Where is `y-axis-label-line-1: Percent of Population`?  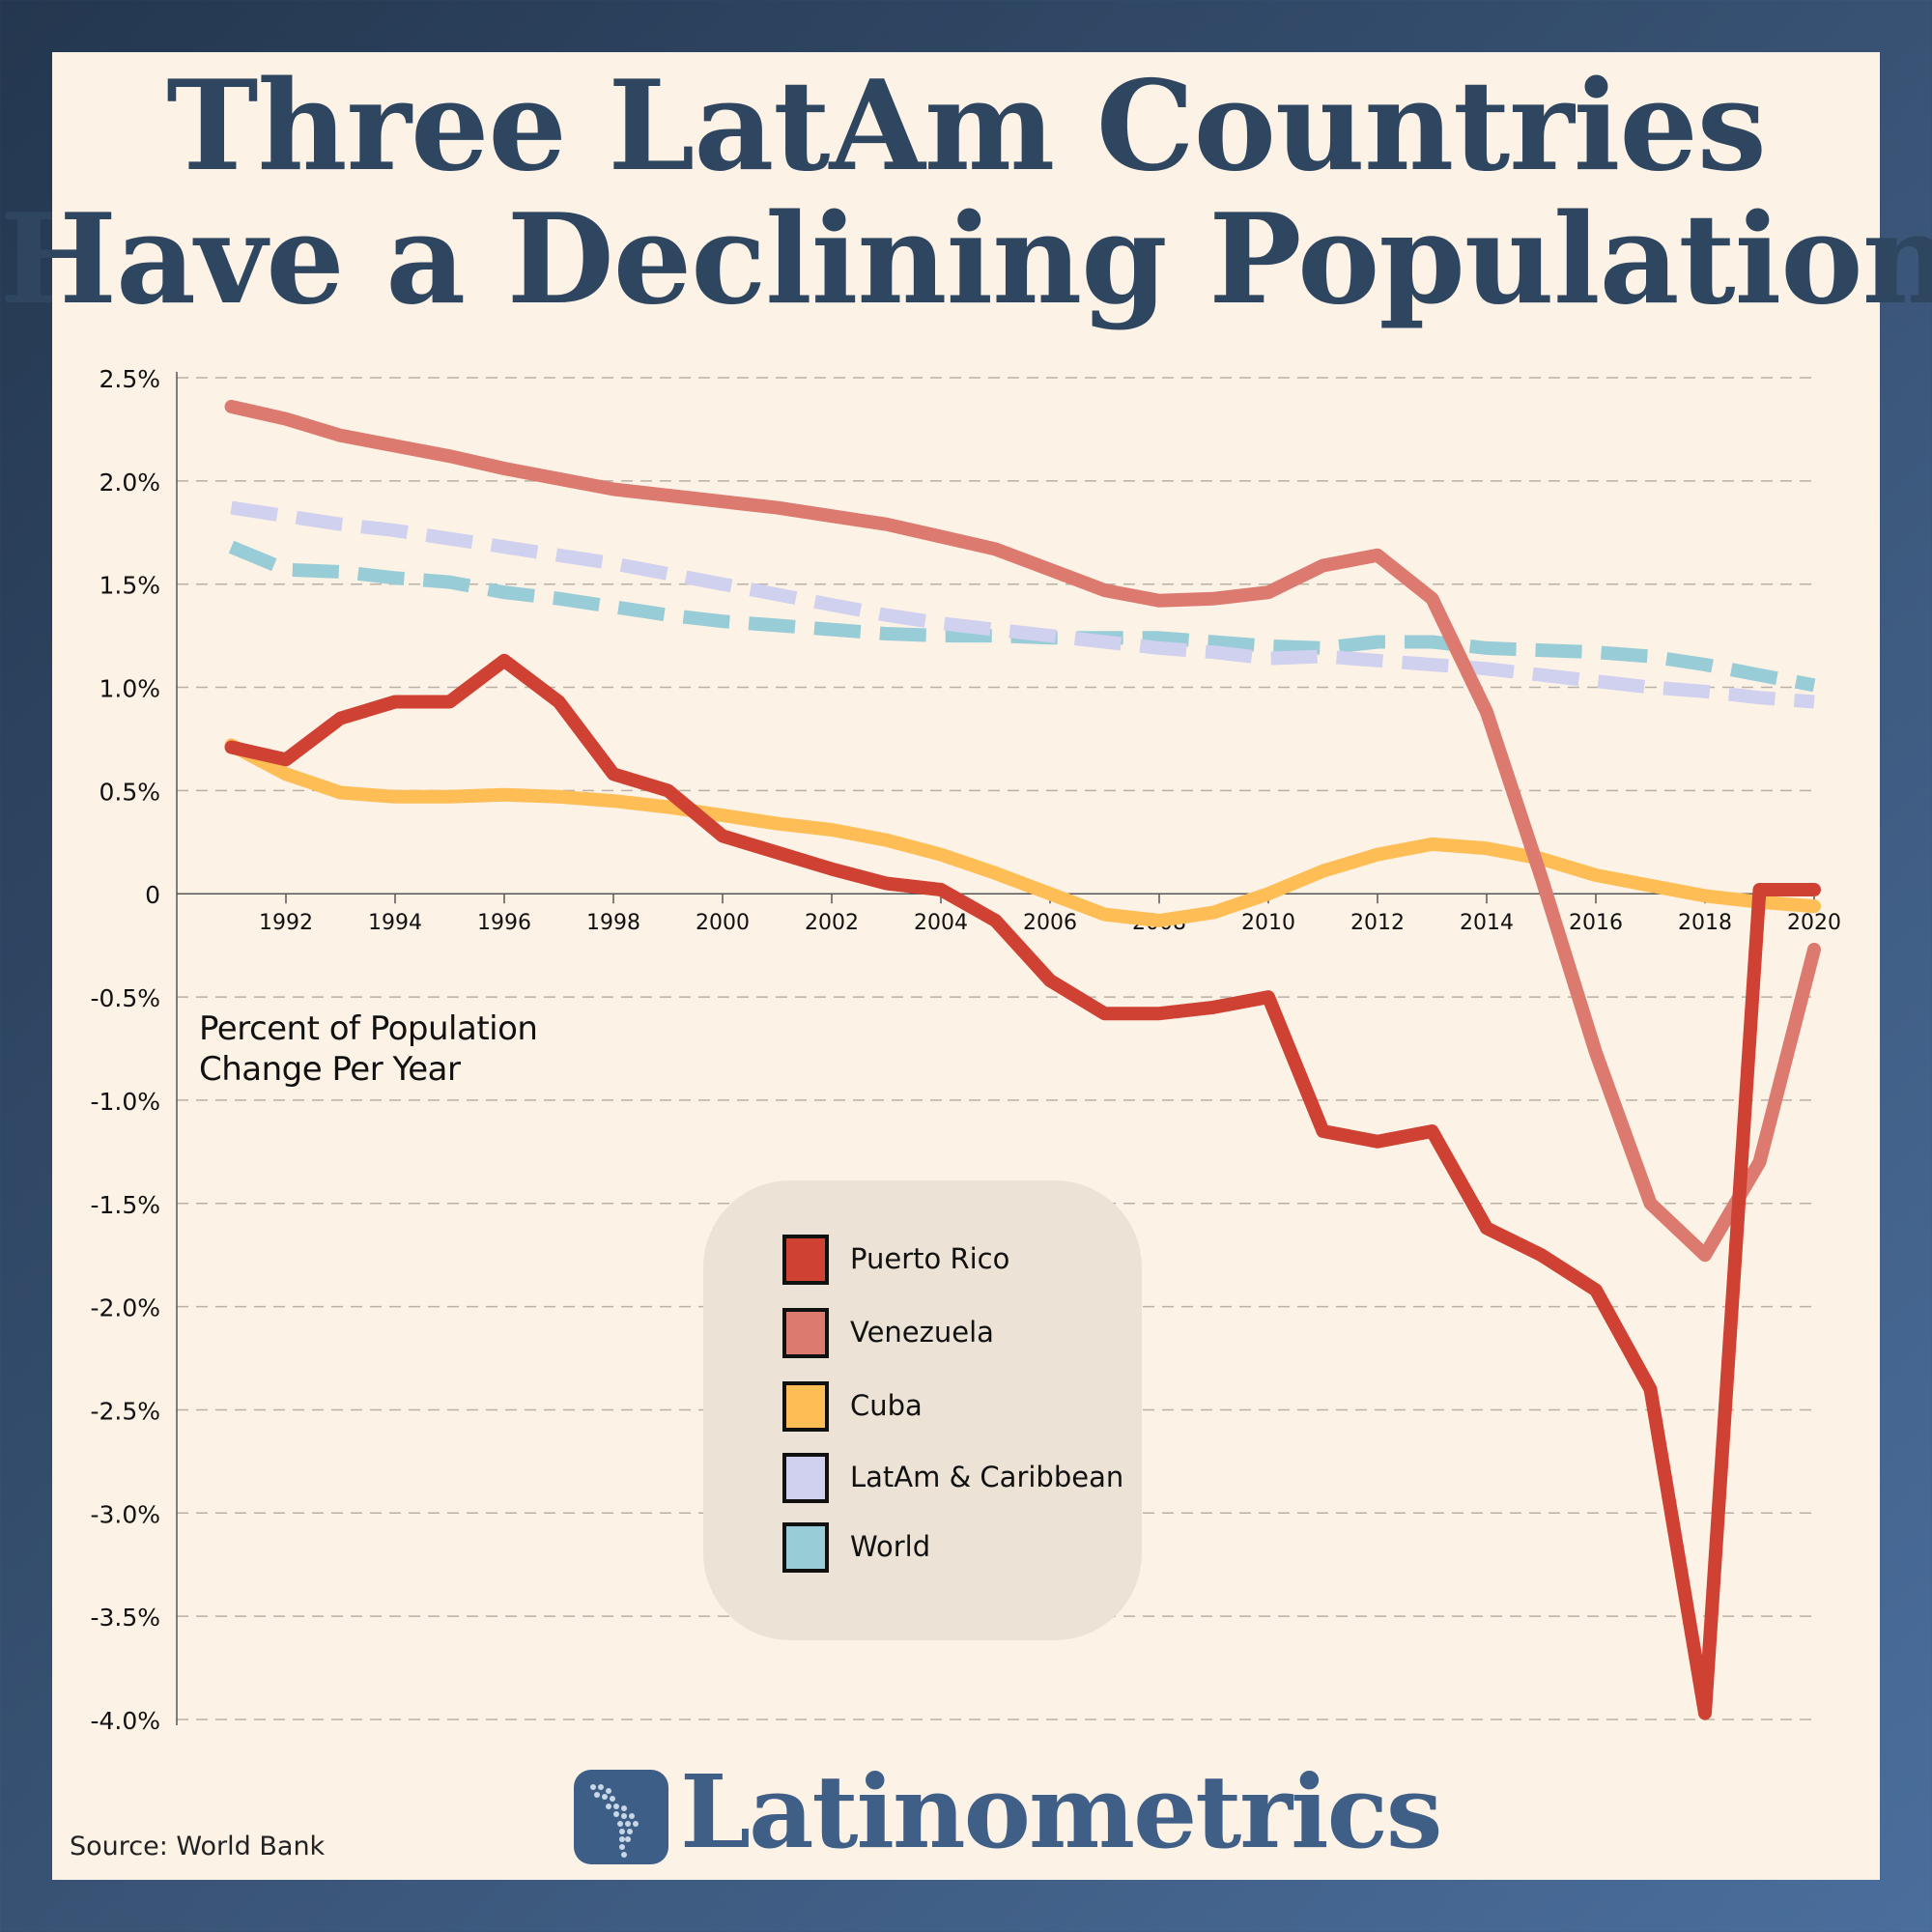
y-axis-label-line-1: Percent of Population is located at coordinates (368, 1028).